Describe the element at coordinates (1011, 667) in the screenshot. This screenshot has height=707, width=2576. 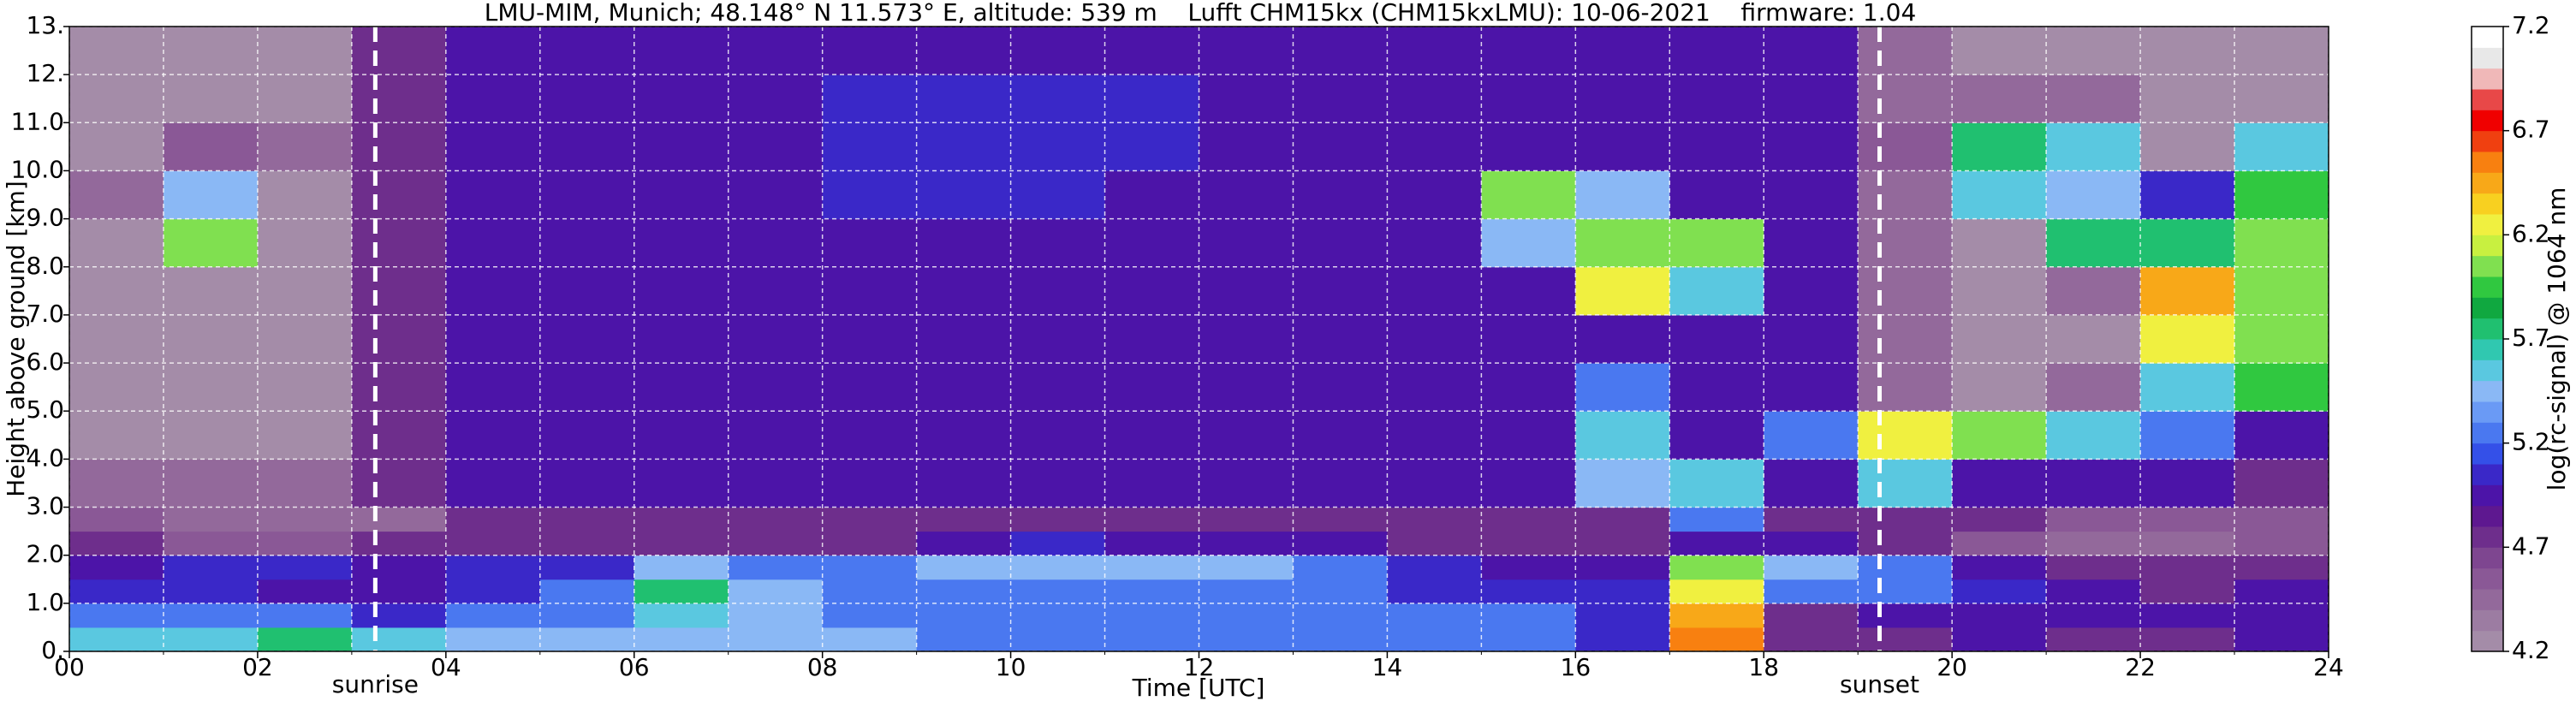
I see `x-tick-label: 10` at that location.